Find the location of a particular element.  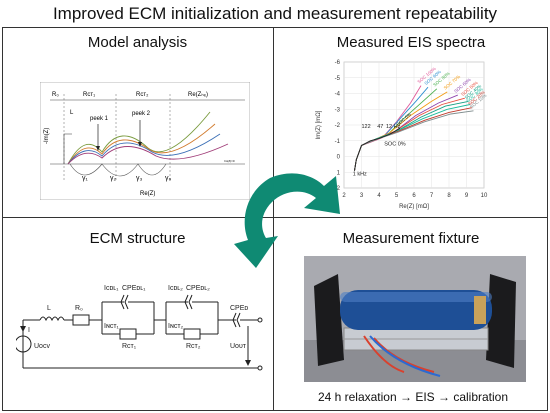

y-axis-label: Im(Z) [mΩ] is located at coordinates (319, 124).